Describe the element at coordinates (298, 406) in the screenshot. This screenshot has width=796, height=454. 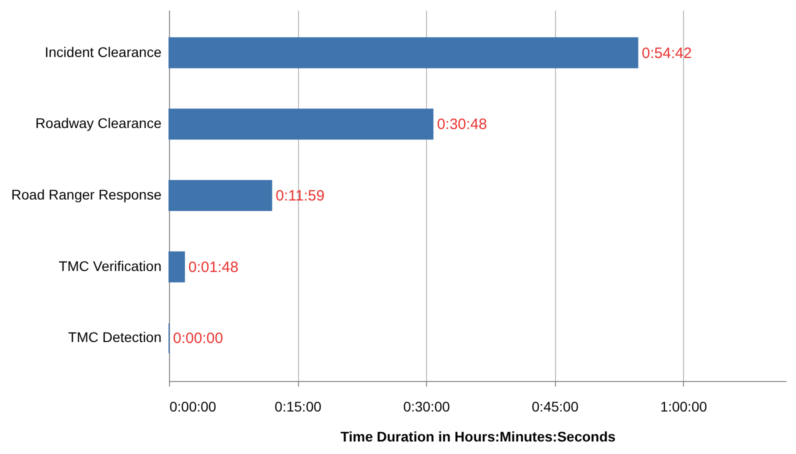
I see `x-tick-label: 0:15:00` at that location.